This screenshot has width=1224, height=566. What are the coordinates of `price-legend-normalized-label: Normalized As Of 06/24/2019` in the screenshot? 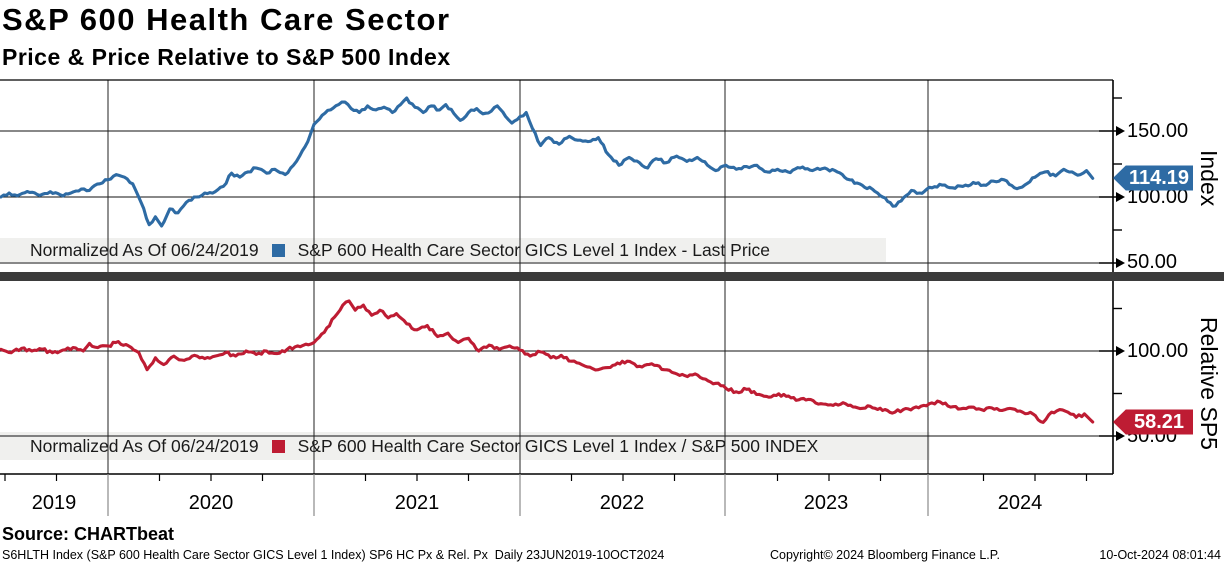 It's located at (144, 249).